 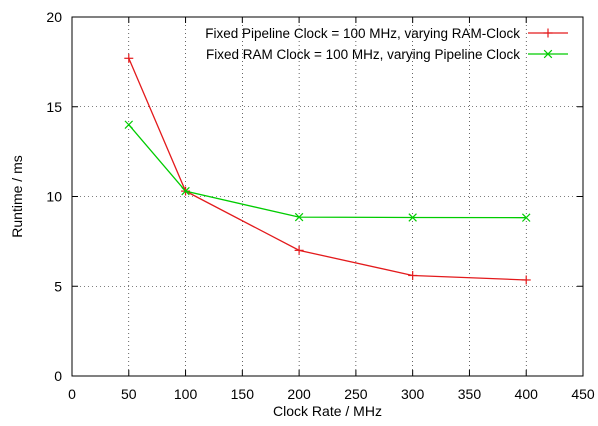 I want to click on y-axis-title: Runtime / ms, so click(x=17, y=196).